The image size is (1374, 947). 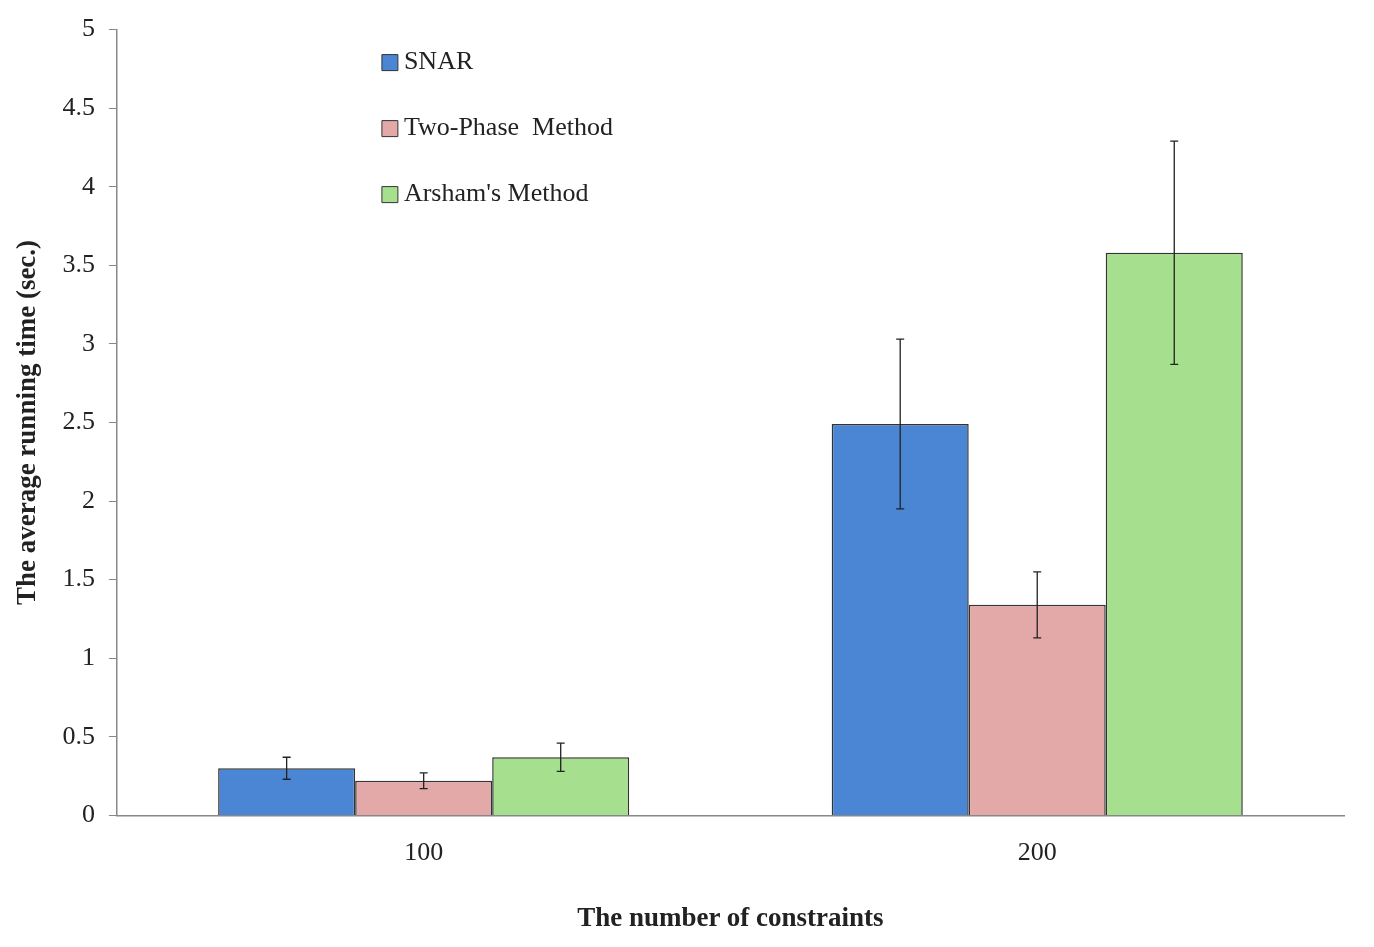 I want to click on y-tick-label: 3.5, so click(x=78, y=264).